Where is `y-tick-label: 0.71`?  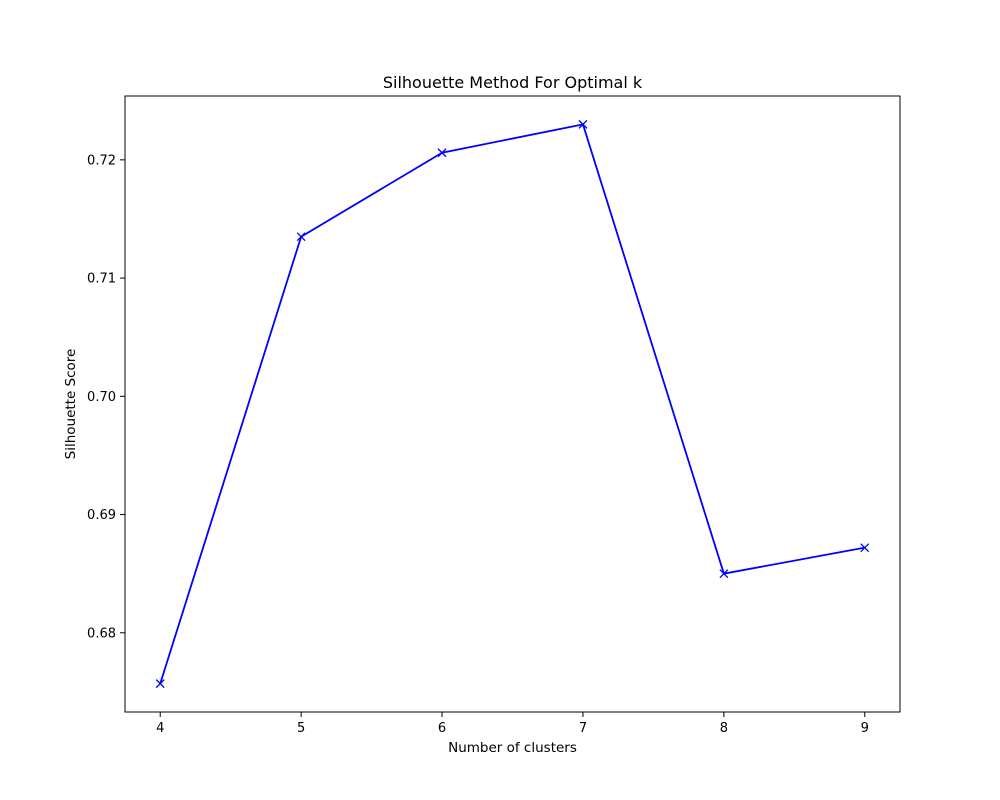
y-tick-label: 0.71 is located at coordinates (101, 279).